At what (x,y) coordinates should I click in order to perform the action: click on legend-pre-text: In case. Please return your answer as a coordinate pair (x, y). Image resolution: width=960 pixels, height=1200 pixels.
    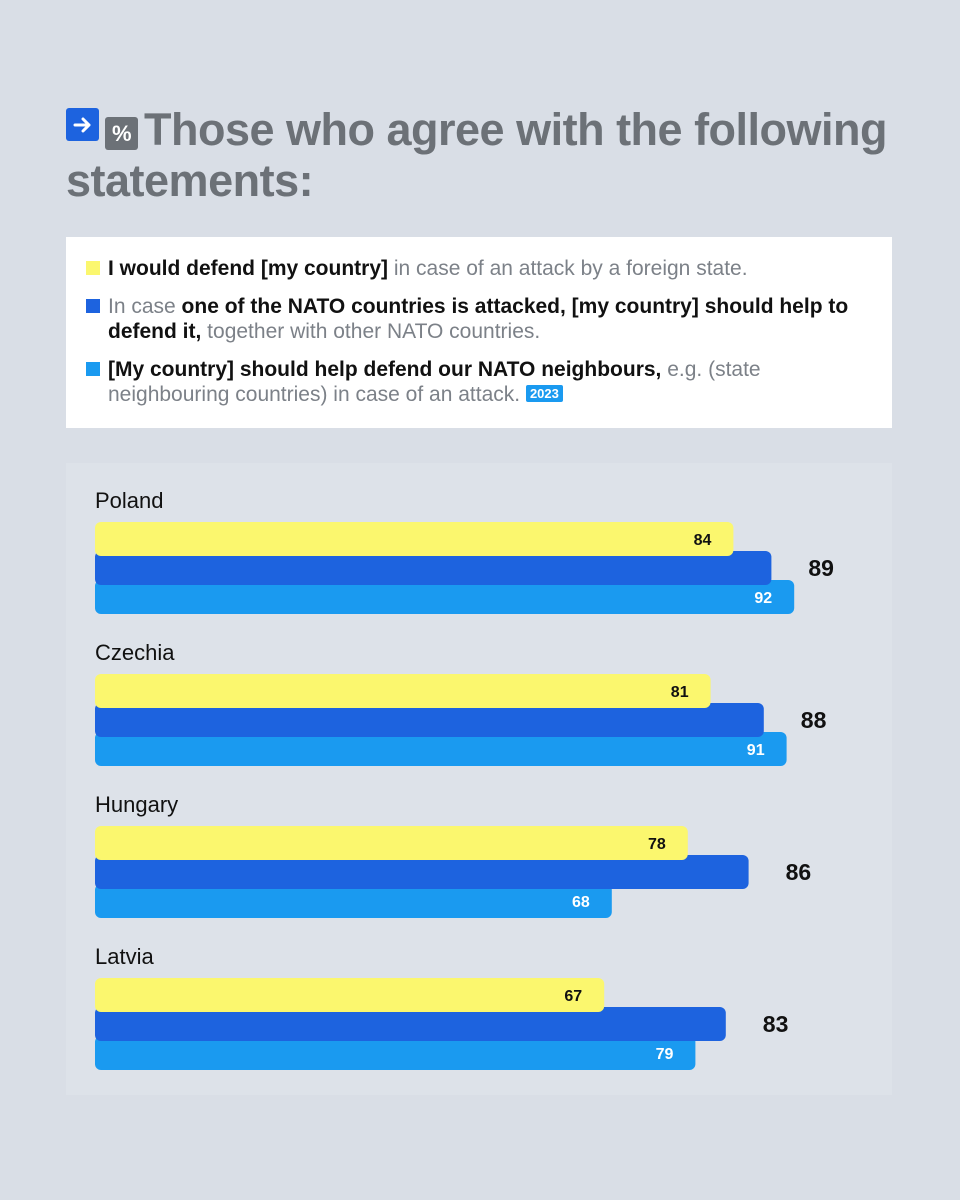
    Looking at the image, I should click on (145, 306).